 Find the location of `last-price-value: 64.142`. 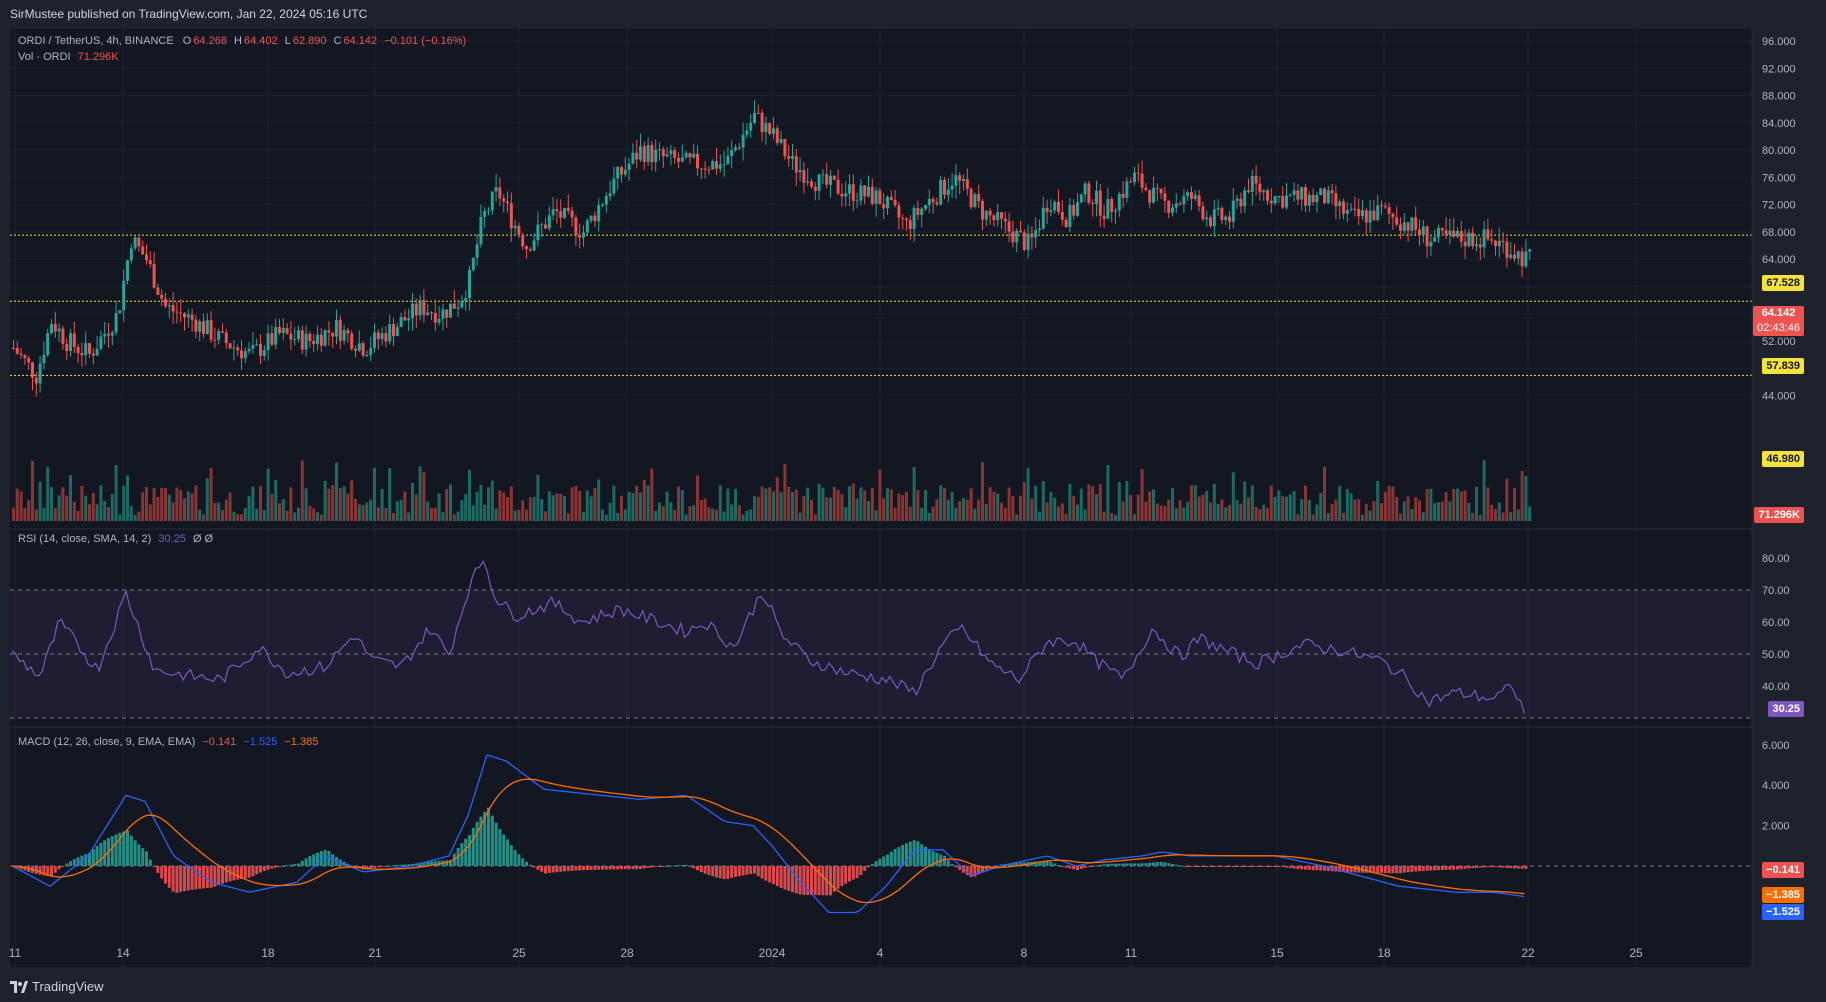

last-price-value: 64.142 is located at coordinates (1778, 313).